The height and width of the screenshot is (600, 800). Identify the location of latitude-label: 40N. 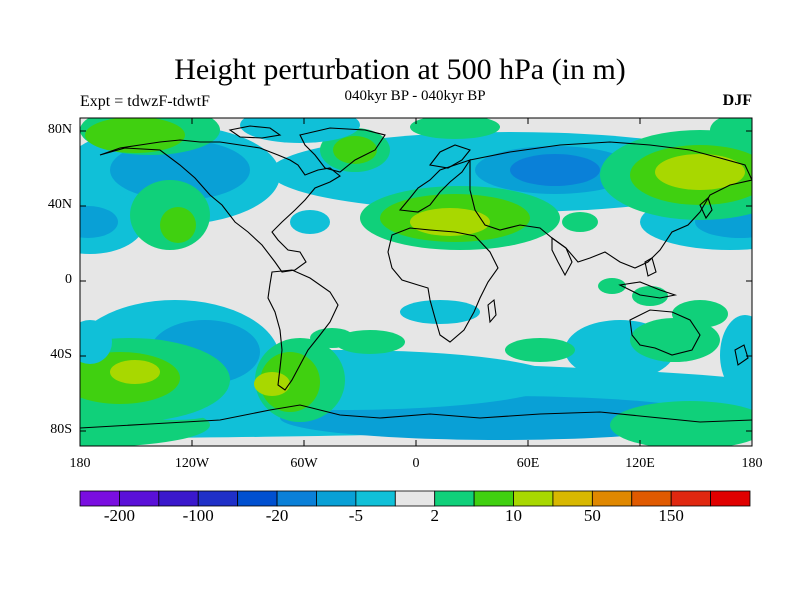
(59, 204).